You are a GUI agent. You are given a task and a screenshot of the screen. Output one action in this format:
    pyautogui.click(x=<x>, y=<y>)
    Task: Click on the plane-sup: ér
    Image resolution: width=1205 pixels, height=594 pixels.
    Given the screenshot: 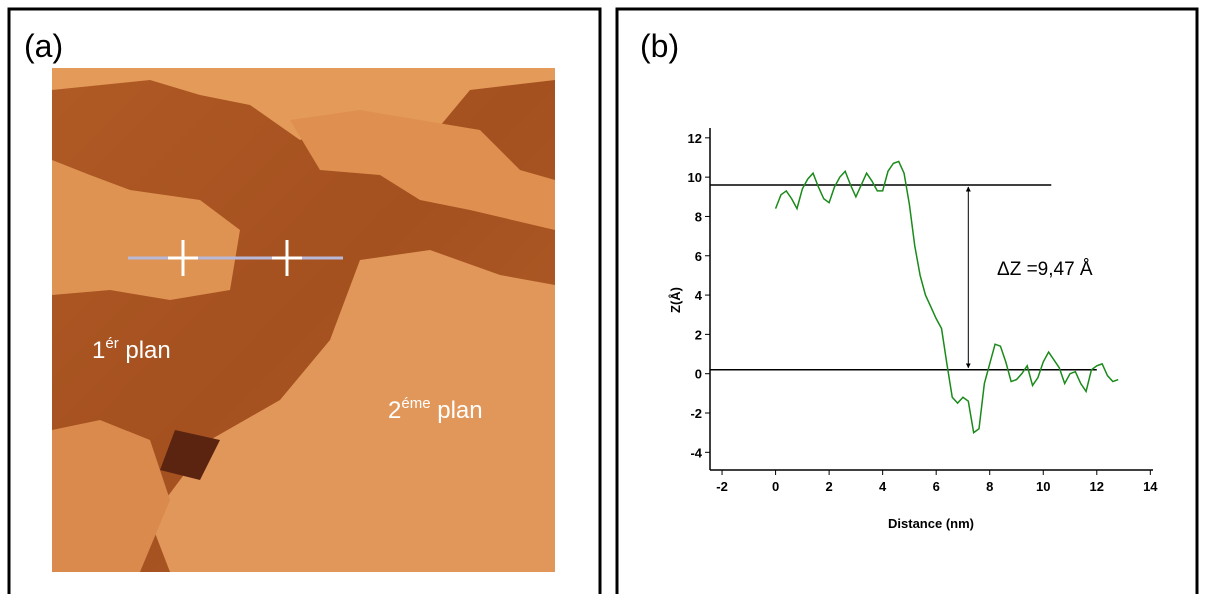 What is the action you would take?
    pyautogui.click(x=111, y=343)
    